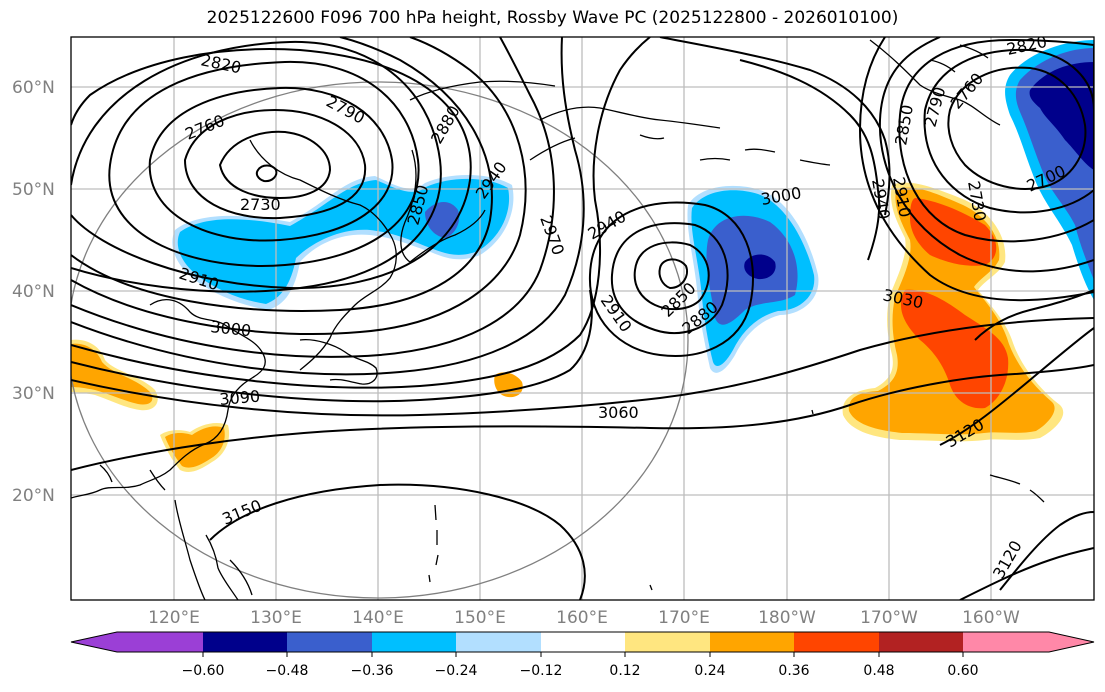 This screenshot has width=1105, height=692. What do you see at coordinates (624, 671) in the screenshot?
I see `colorbar-tick-label: 0.12` at bounding box center [624, 671].